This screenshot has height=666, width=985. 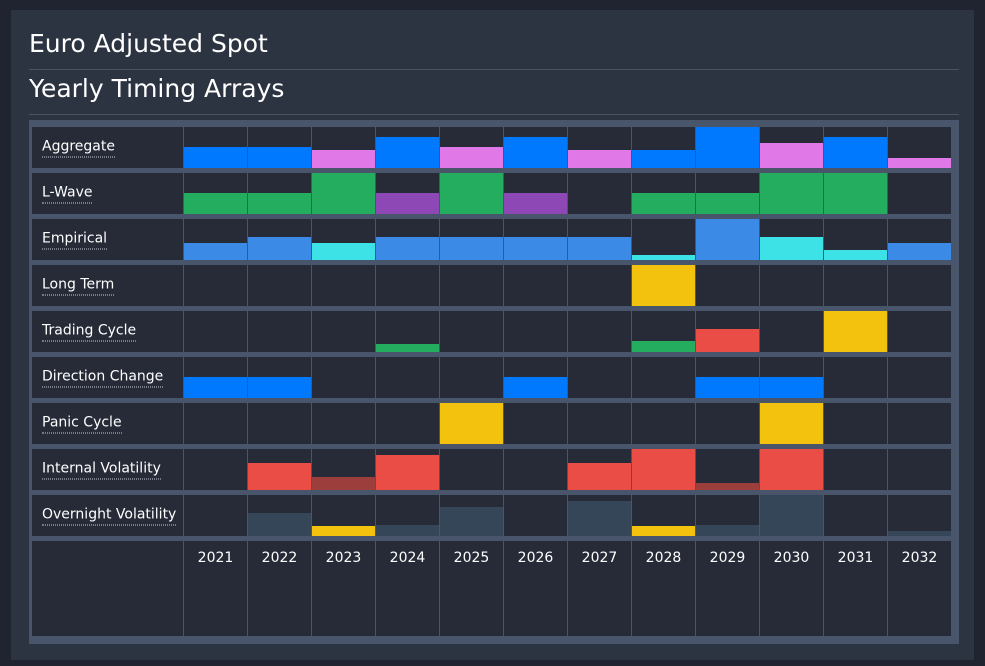 What do you see at coordinates (855, 558) in the screenshot?
I see `year-label: 2031` at bounding box center [855, 558].